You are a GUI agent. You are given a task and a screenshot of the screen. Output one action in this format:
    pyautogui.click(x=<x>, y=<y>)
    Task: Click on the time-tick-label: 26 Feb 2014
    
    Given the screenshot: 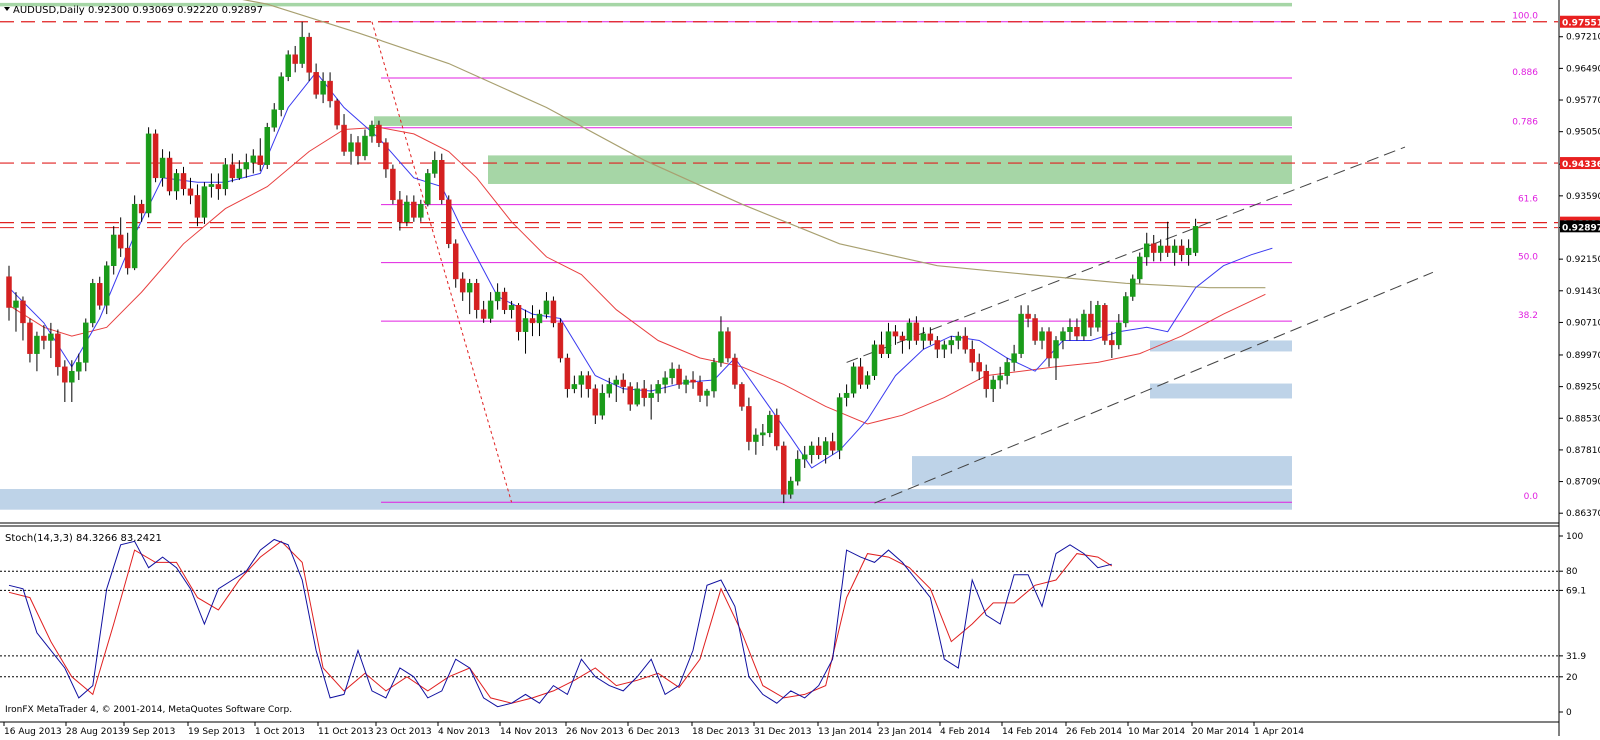 What is the action you would take?
    pyautogui.click(x=1094, y=731)
    